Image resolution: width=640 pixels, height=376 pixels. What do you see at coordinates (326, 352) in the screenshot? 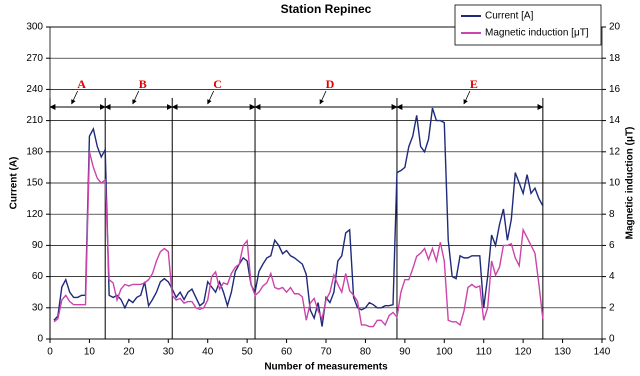
I see `x-tick-label: 70` at bounding box center [326, 352].